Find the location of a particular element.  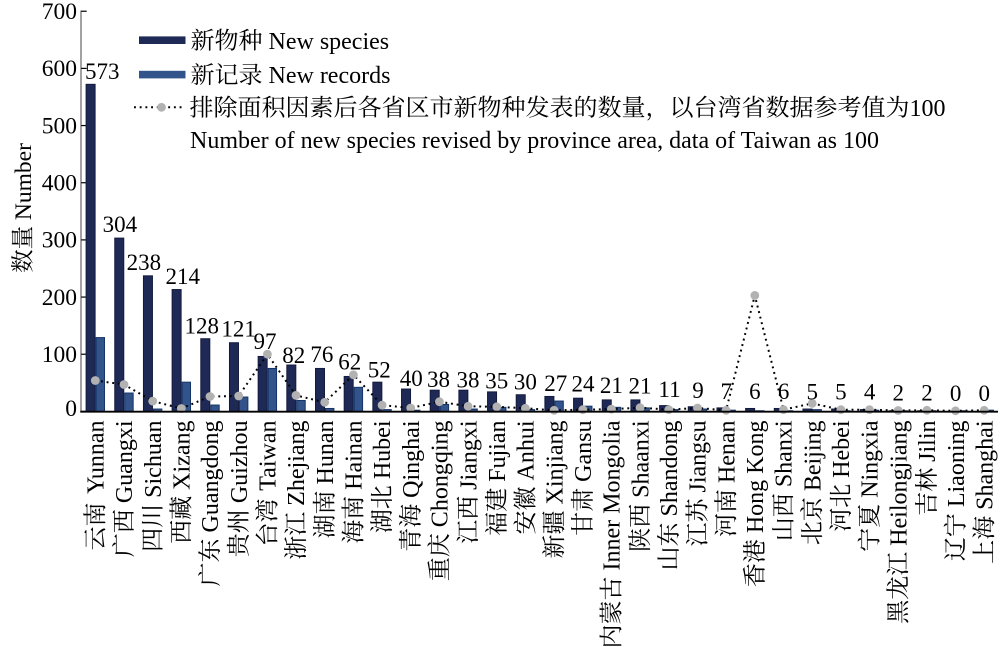

svg-text: Taiwan is located at coordinates (269, 456).